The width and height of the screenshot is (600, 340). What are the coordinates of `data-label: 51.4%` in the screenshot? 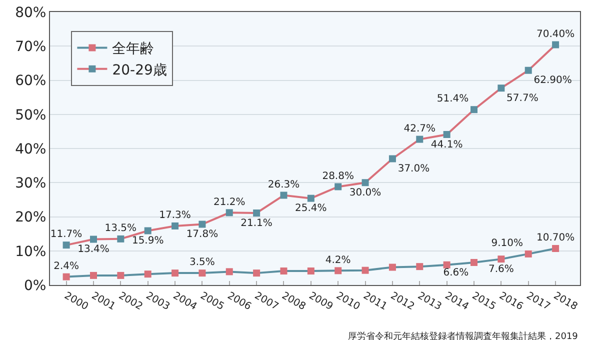 It's located at (452, 99).